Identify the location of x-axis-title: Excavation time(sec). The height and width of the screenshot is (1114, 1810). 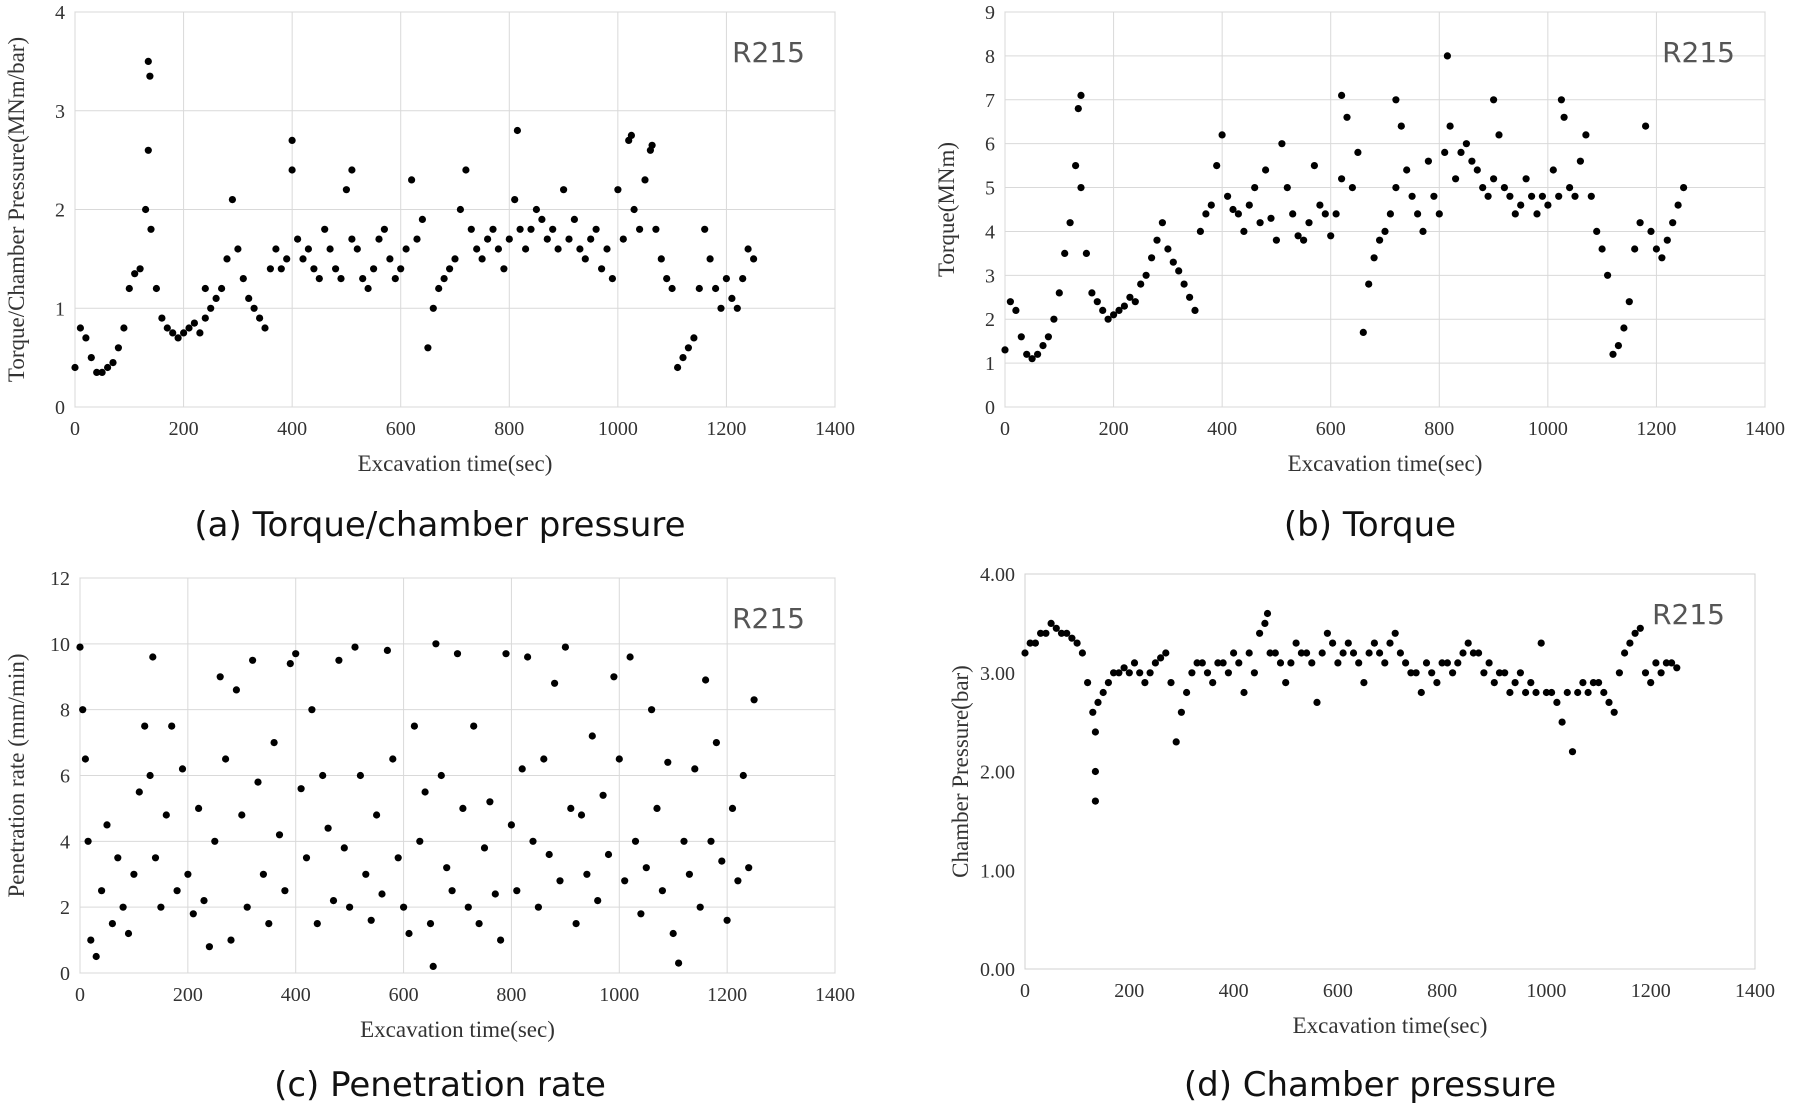
(457, 1029).